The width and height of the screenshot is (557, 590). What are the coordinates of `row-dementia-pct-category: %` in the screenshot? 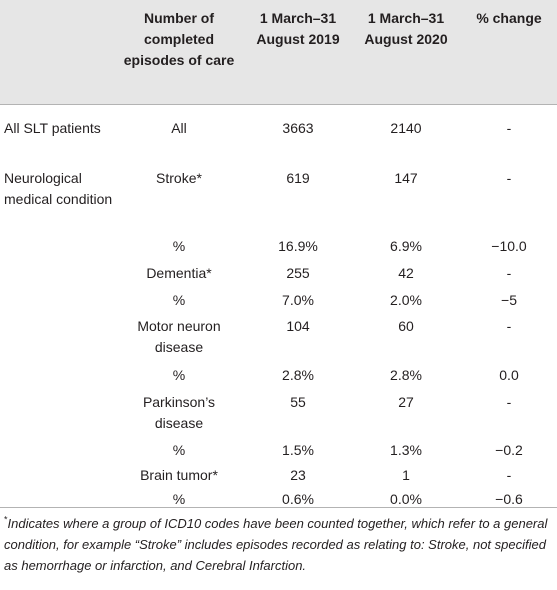 It's located at (179, 300).